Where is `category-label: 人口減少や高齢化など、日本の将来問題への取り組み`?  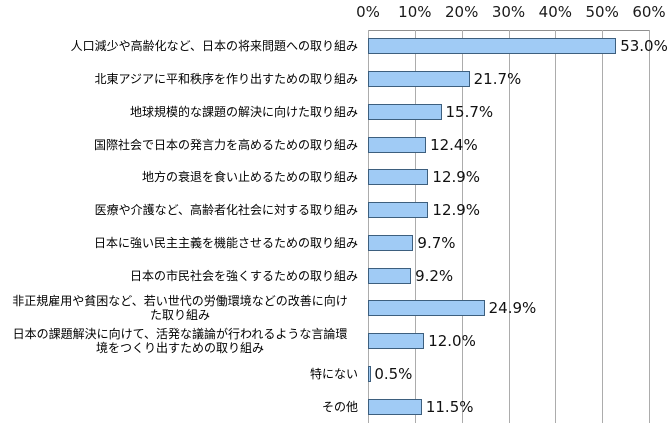
category-label: 人口減少や高齢化など、日本の将来問題への取り組み is located at coordinates (180, 46).